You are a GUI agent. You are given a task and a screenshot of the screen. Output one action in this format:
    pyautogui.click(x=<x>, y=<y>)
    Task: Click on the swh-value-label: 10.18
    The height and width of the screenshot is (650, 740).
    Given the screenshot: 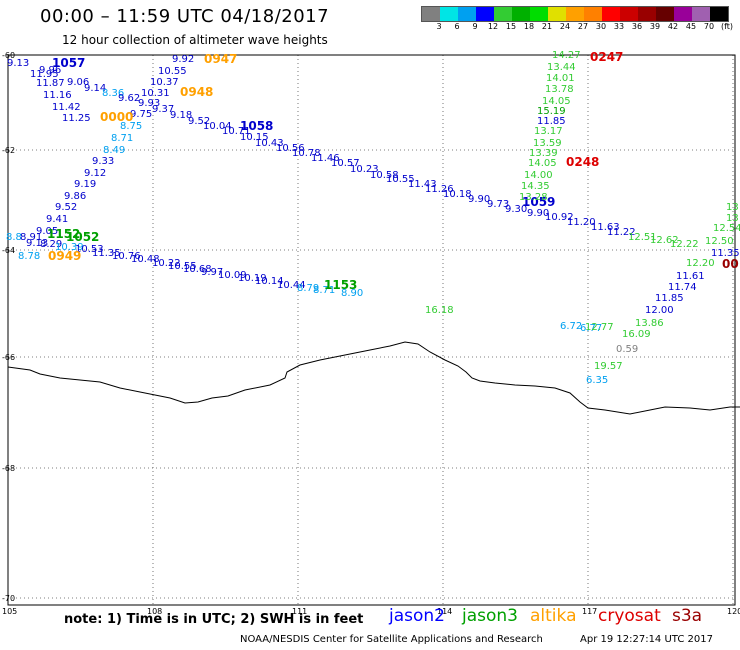 What is the action you would take?
    pyautogui.click(x=457, y=194)
    